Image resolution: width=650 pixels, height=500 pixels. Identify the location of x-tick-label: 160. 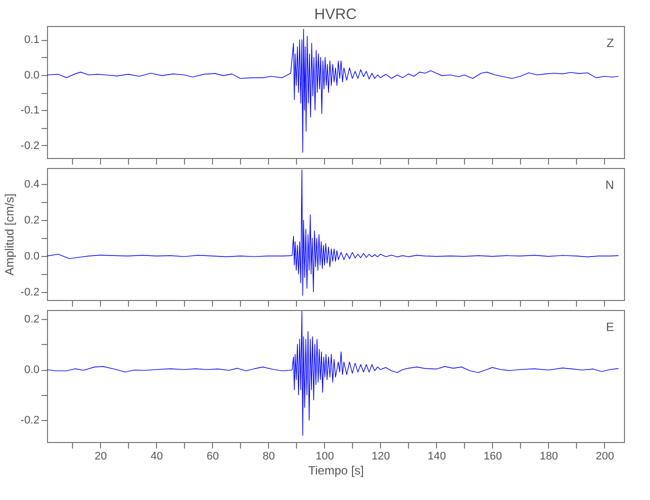
(493, 456).